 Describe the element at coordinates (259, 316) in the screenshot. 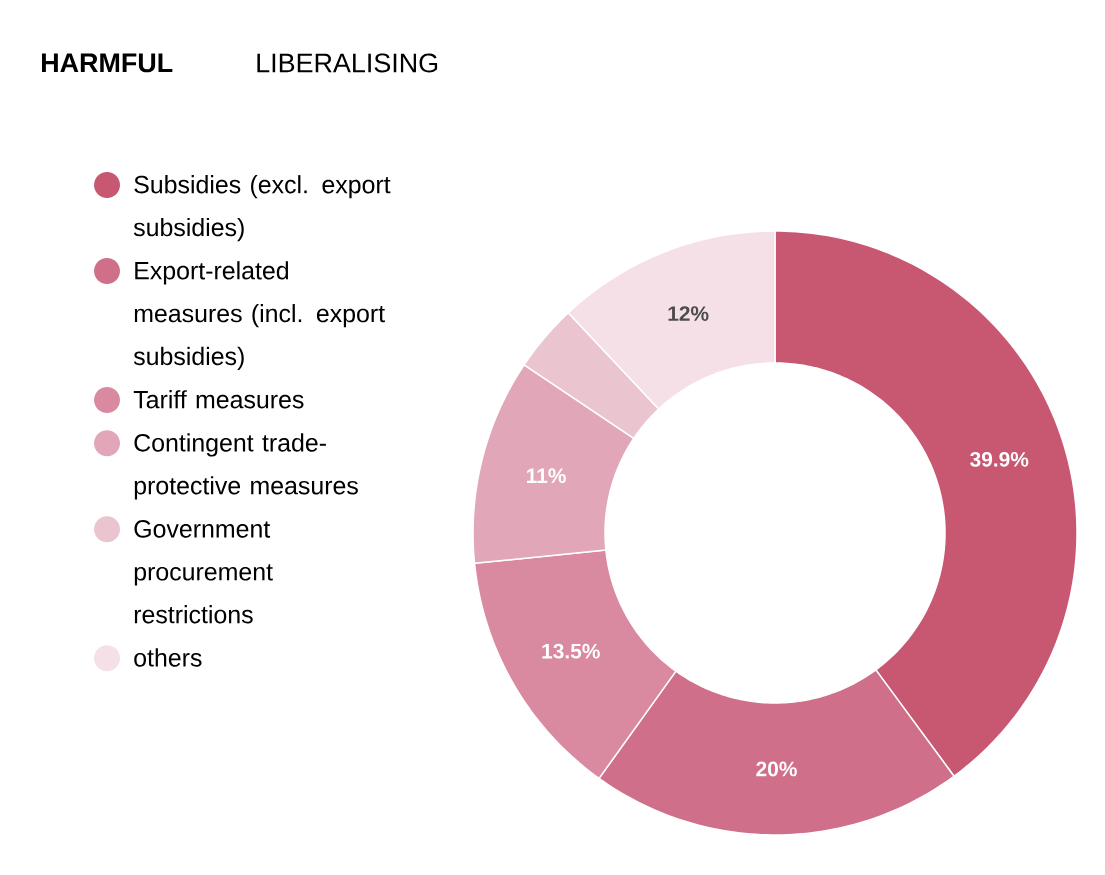

I see `legend-label: Export-related measures (incl. export subsidies)` at that location.